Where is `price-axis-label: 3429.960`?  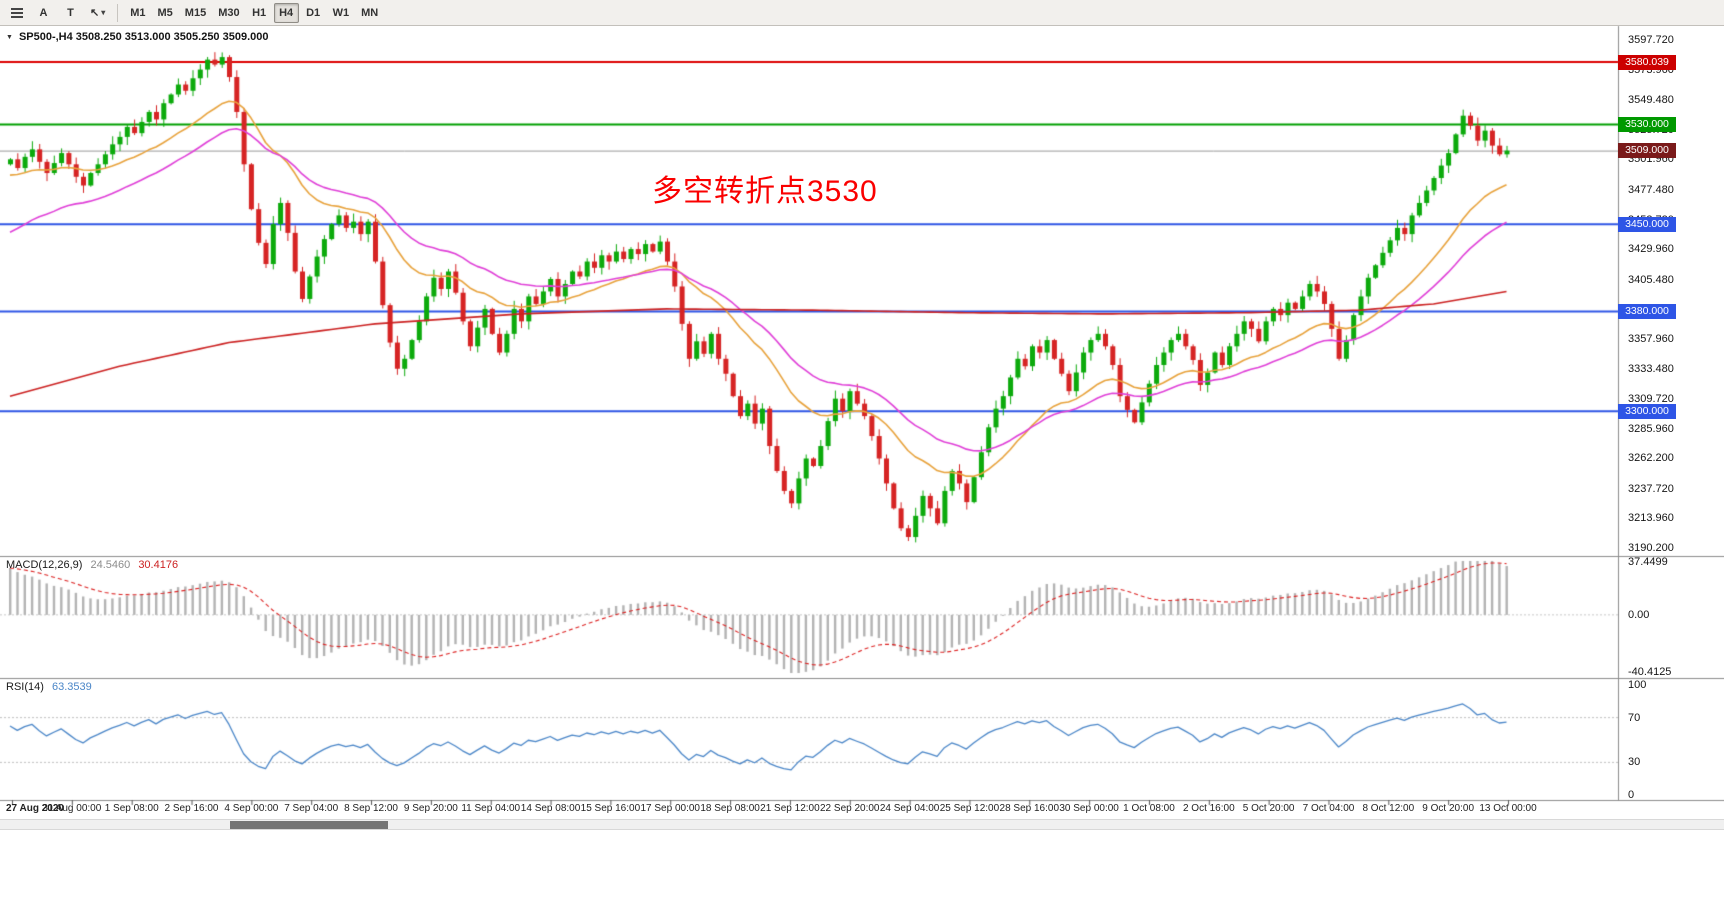 price-axis-label: 3429.960 is located at coordinates (1651, 249).